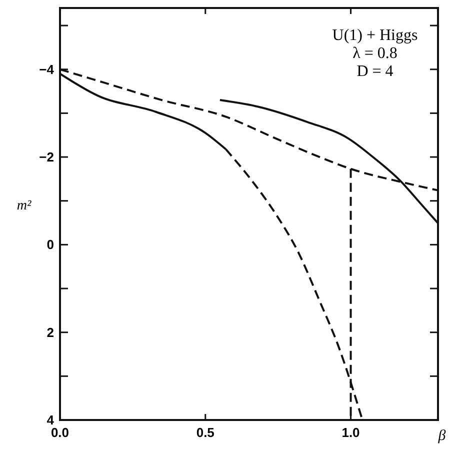 The height and width of the screenshot is (449, 452). I want to click on annotation: λ = 0.8, so click(375, 53).